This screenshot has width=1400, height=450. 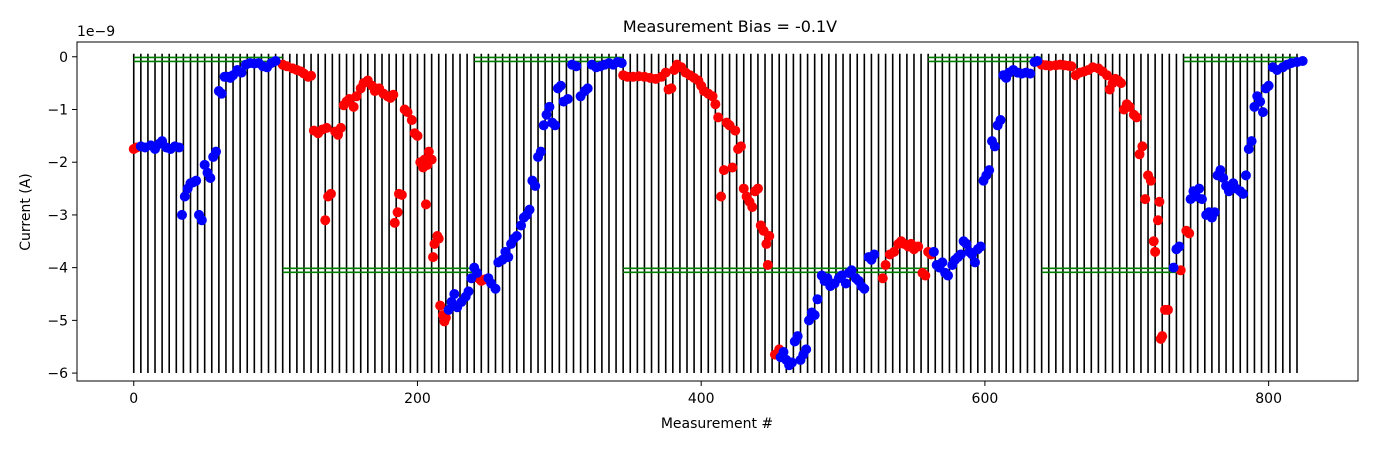 What do you see at coordinates (985, 399) in the screenshot?
I see `x-tick-label: 600` at bounding box center [985, 399].